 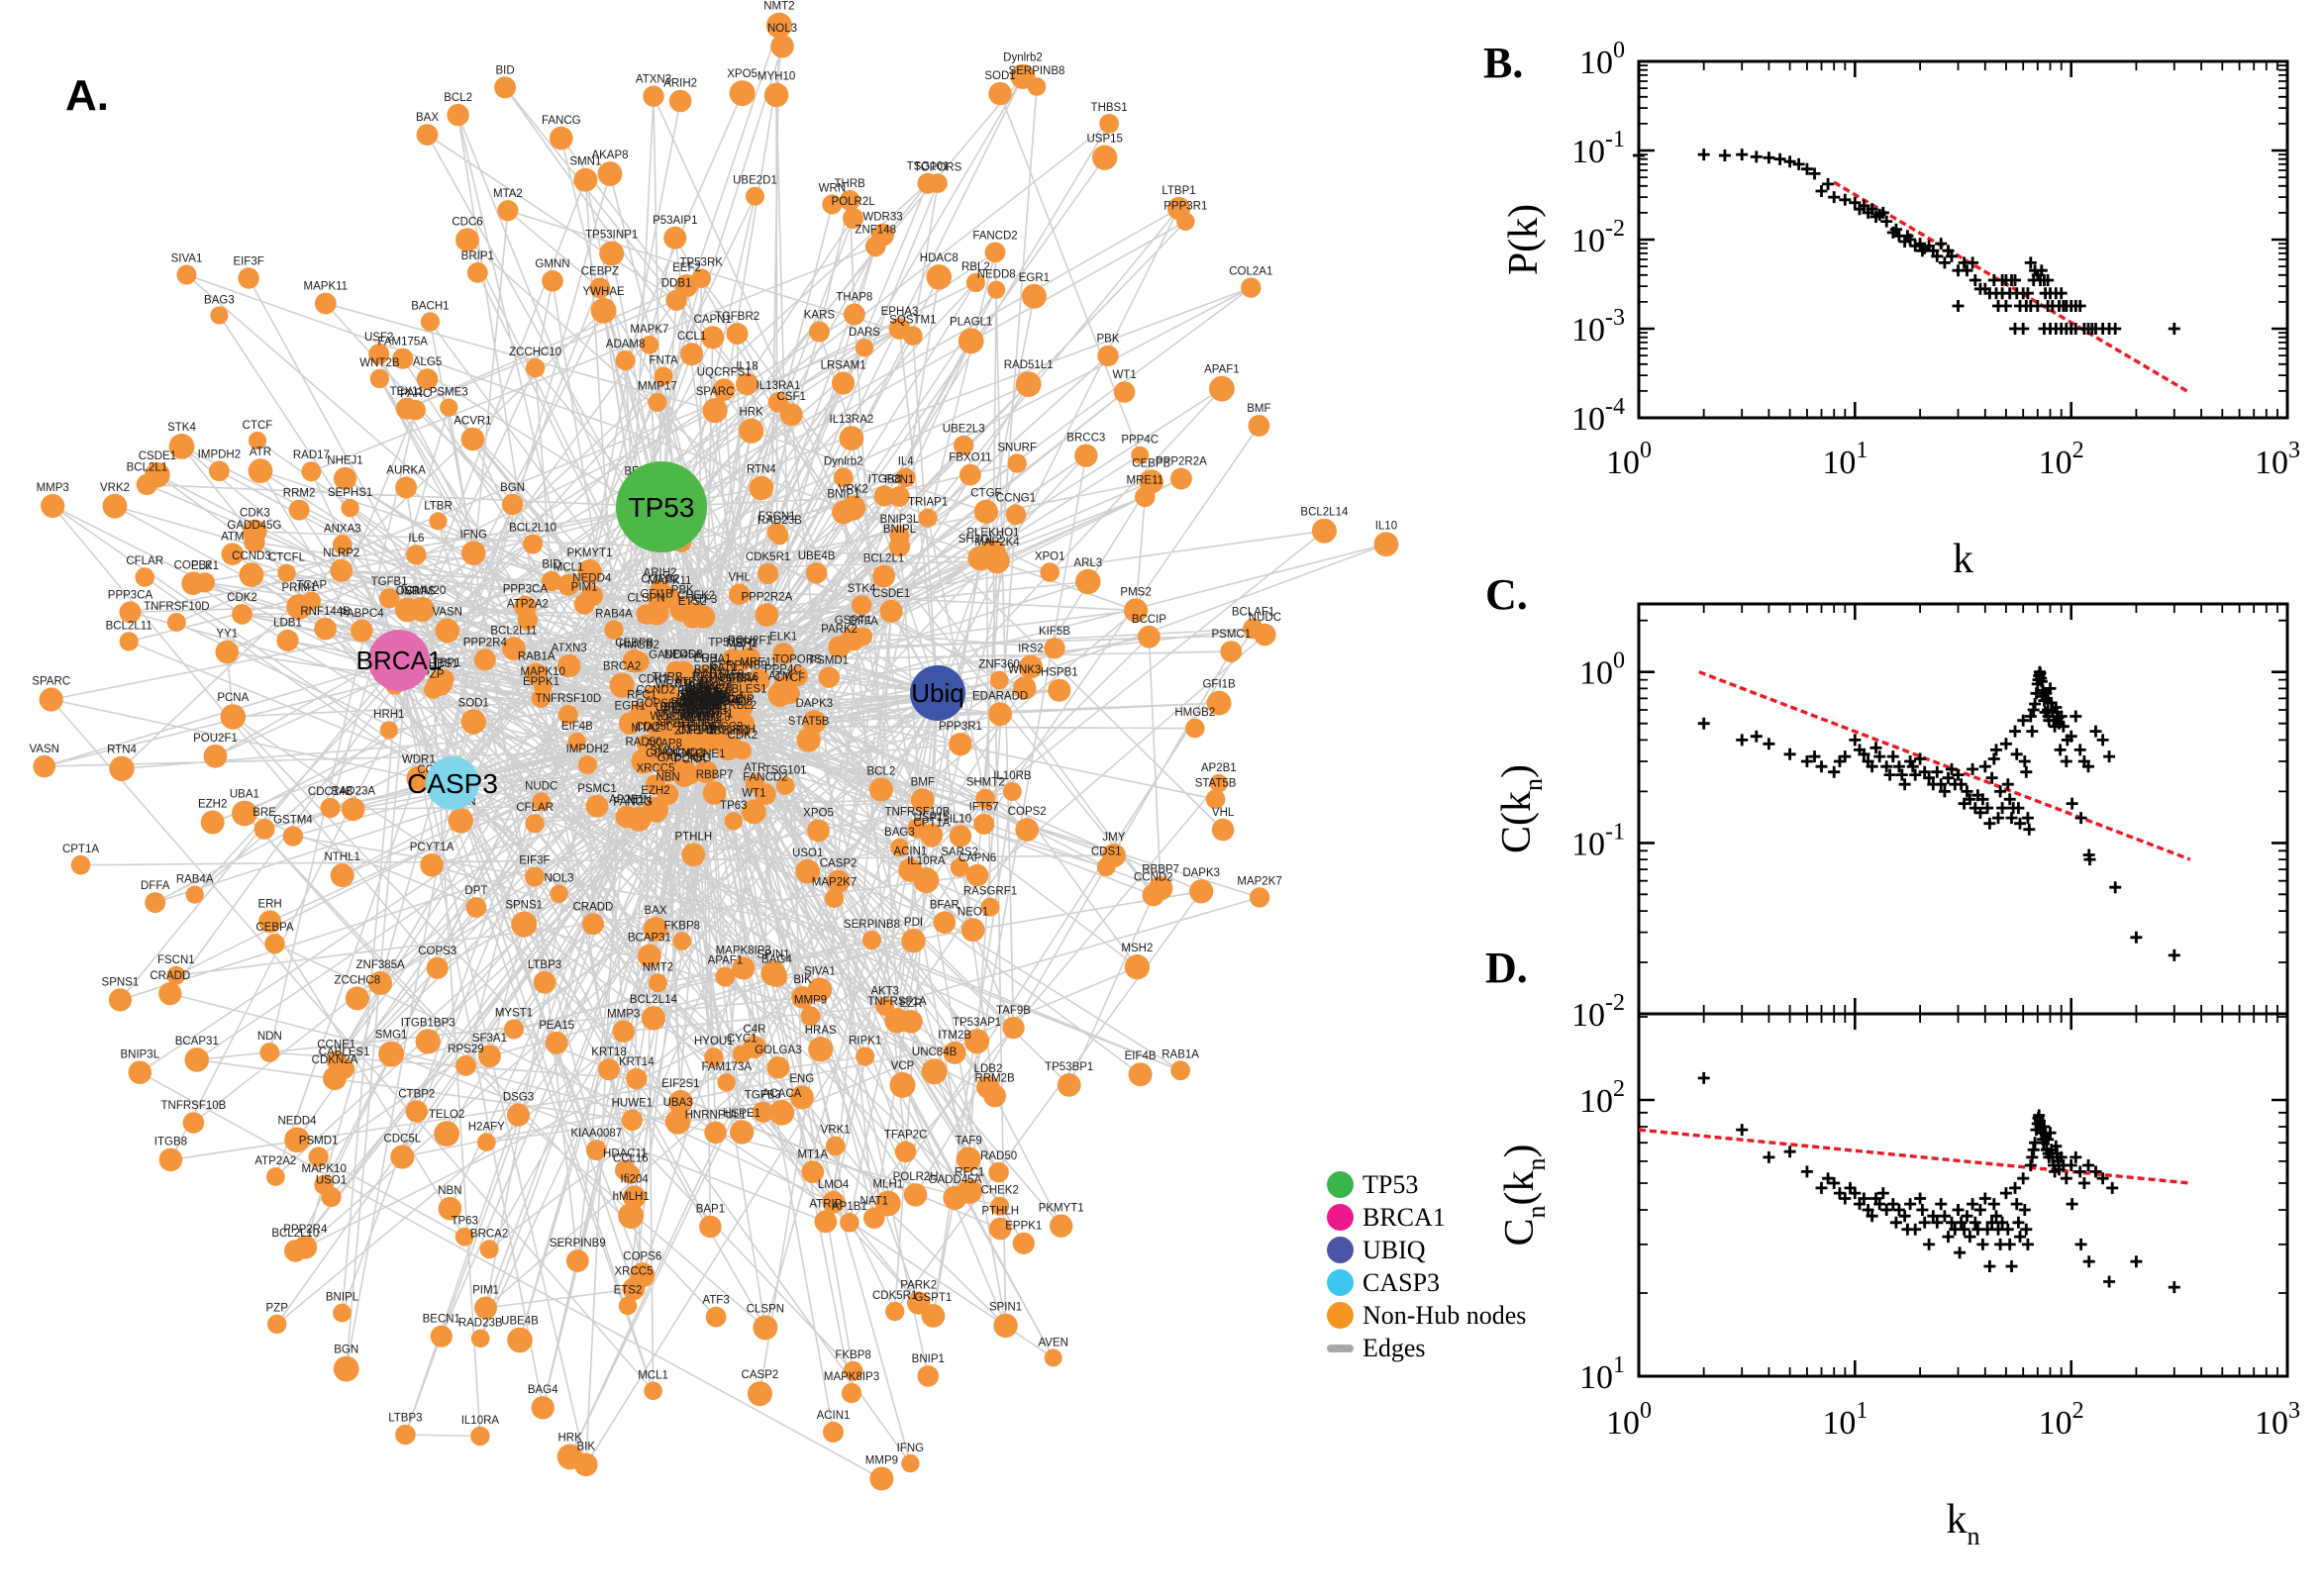 What do you see at coordinates (1012, 776) in the screenshot?
I see `gene-label: IL10RB` at bounding box center [1012, 776].